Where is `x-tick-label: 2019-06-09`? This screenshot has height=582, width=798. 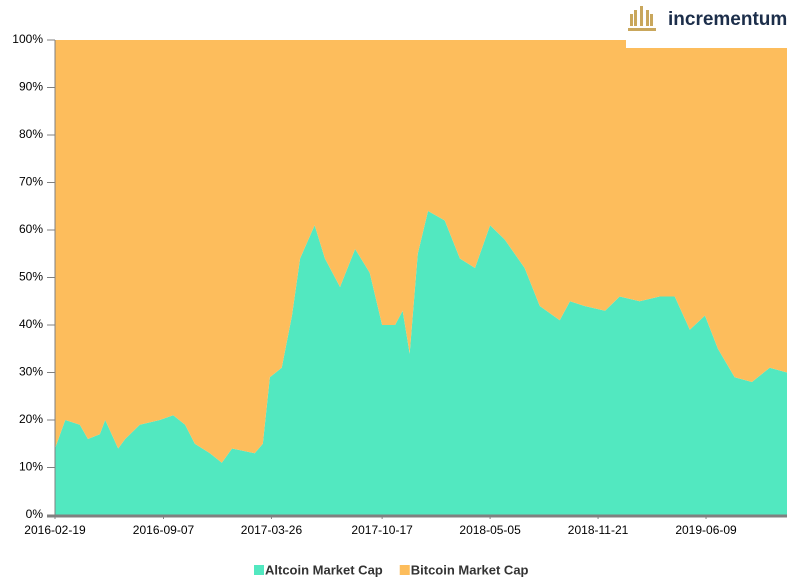 x-tick-label: 2019-06-09 is located at coordinates (706, 530).